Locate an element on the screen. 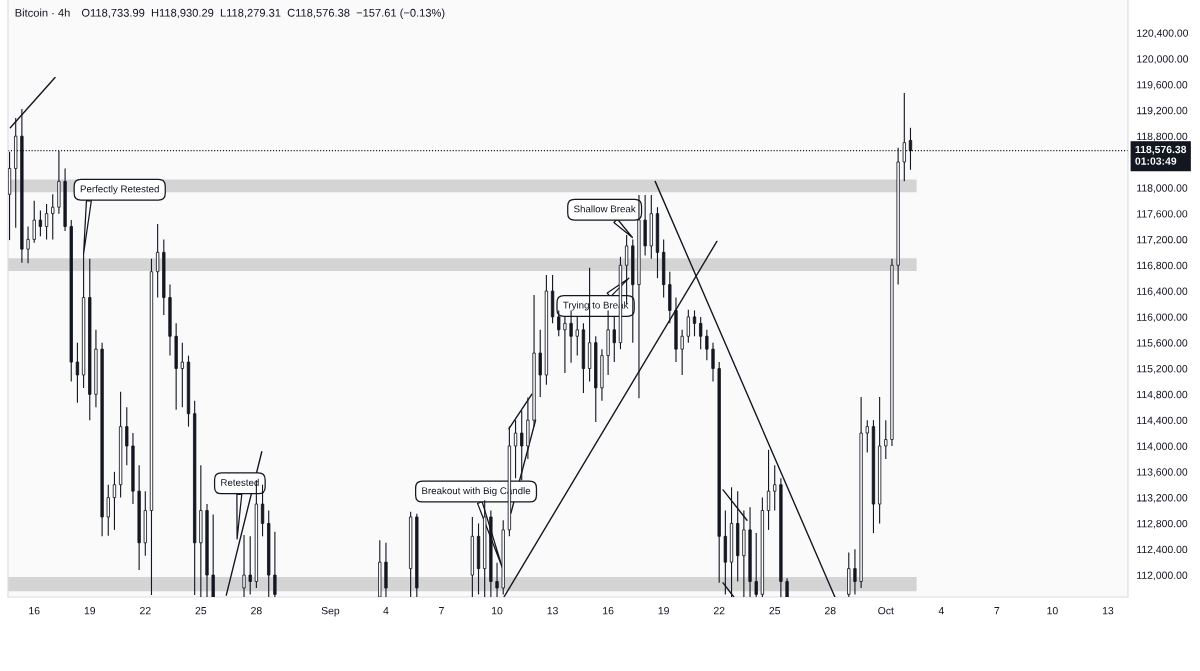 This screenshot has height=671, width=1200. y-tick-label: 120,400.00 is located at coordinates (1163, 34).